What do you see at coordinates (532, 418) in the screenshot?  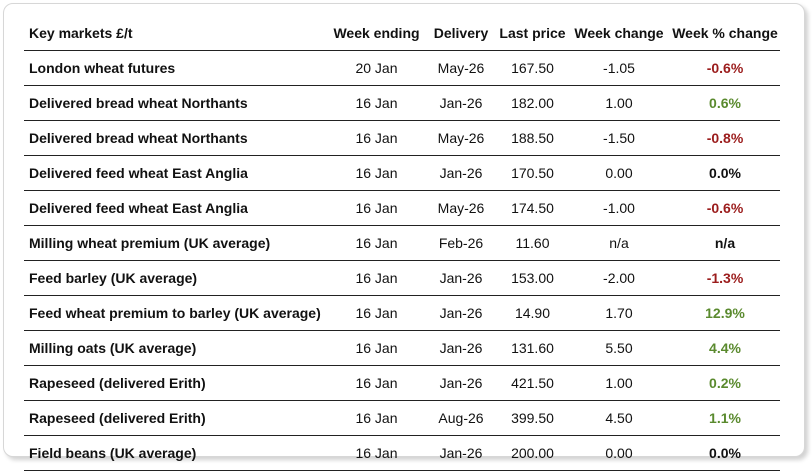 I see `last-price-cell: 399.50` at bounding box center [532, 418].